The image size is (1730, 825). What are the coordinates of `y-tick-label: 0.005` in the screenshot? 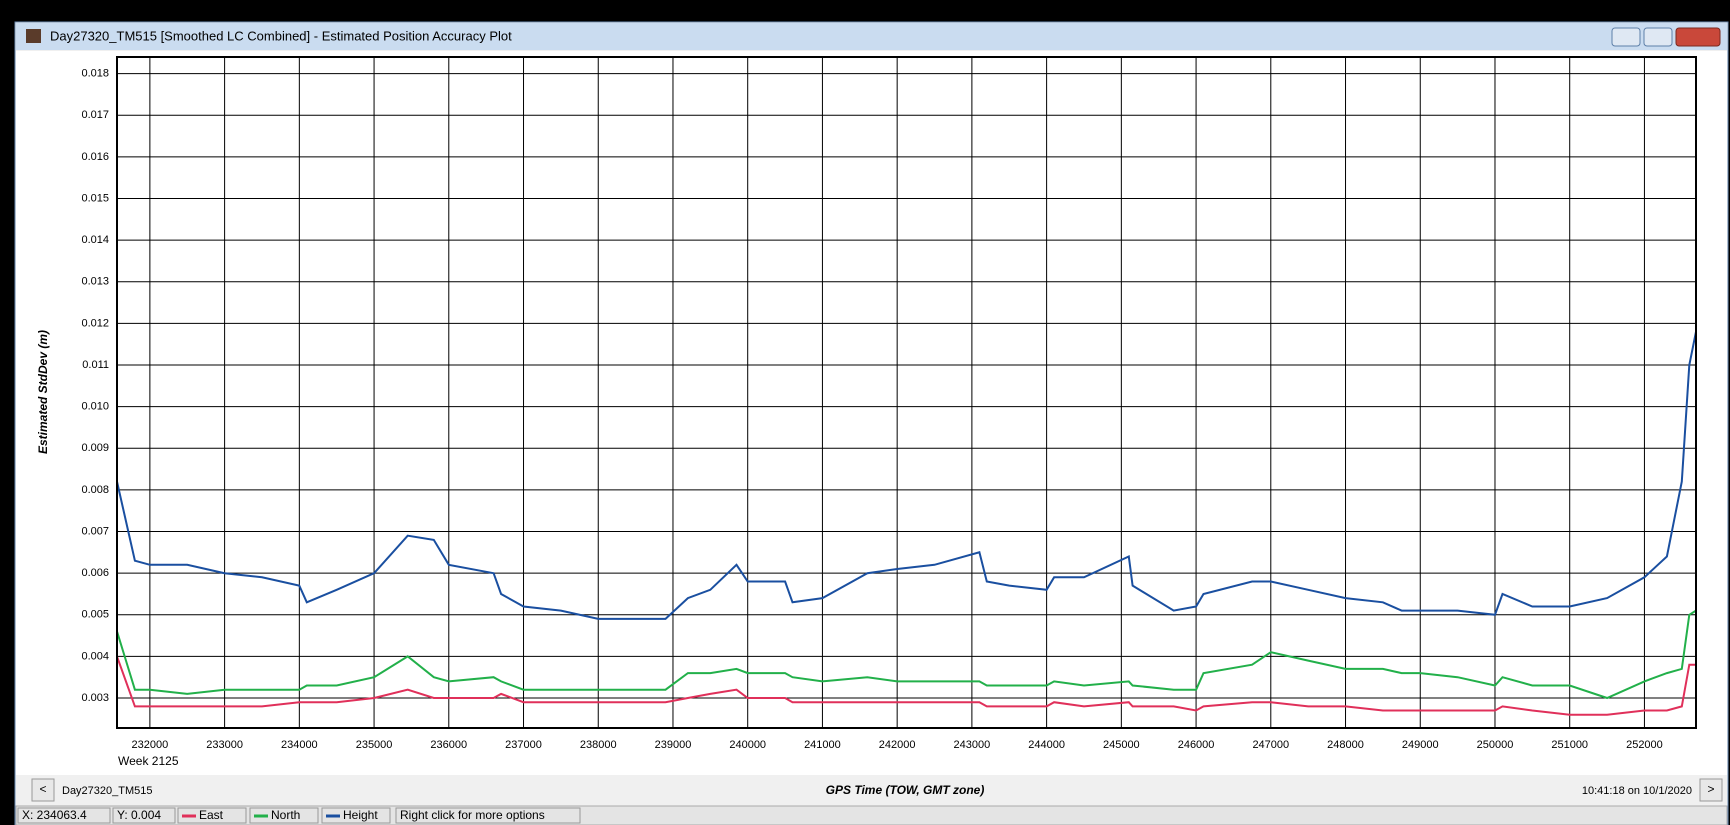 It's located at (95, 615).